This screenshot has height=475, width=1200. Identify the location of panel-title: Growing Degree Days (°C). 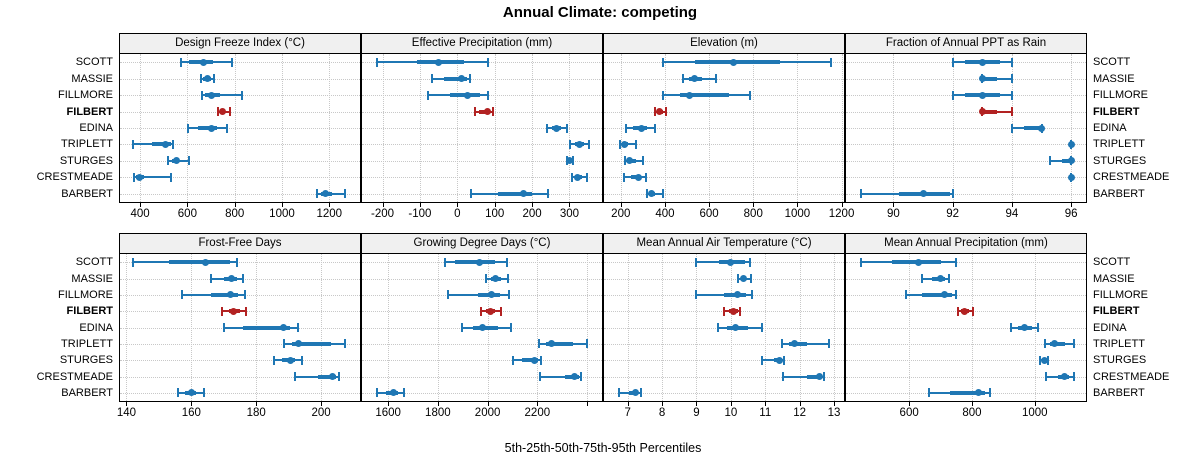
(482, 243).